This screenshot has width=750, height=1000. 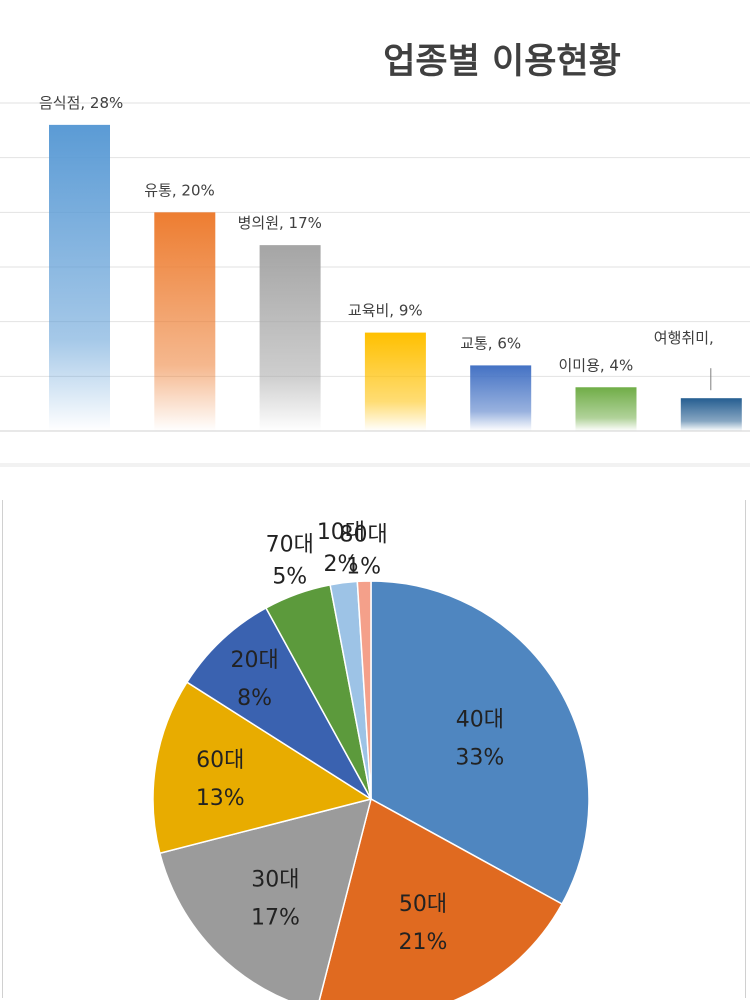 I want to click on bar-data-label: 유통, 20%, so click(x=179, y=190).